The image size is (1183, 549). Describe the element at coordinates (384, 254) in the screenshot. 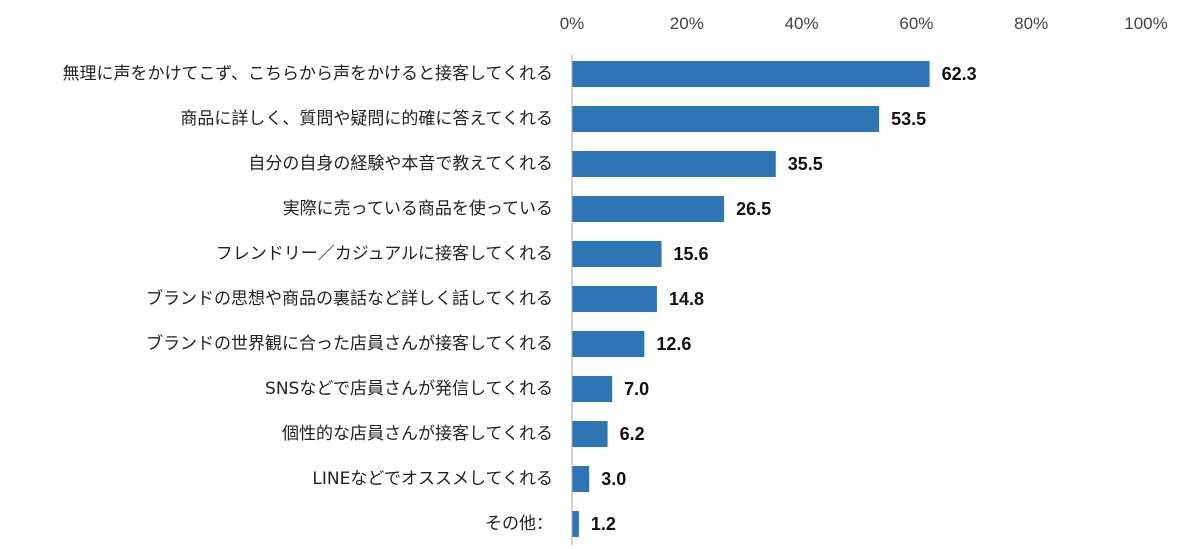

I see `category-label: フレンドリー／カジュアルに接客してくれる` at that location.